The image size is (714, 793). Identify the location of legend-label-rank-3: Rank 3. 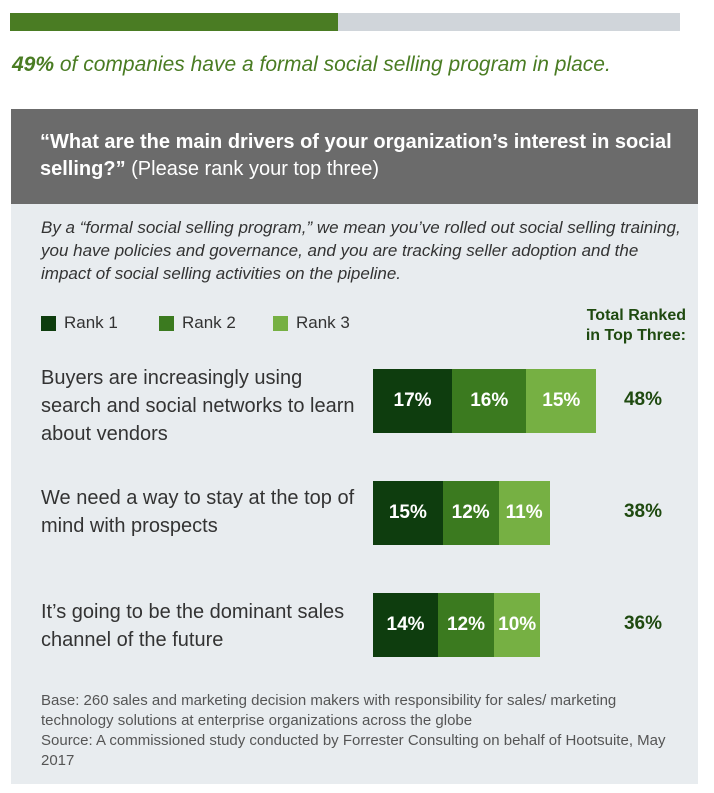
(323, 322).